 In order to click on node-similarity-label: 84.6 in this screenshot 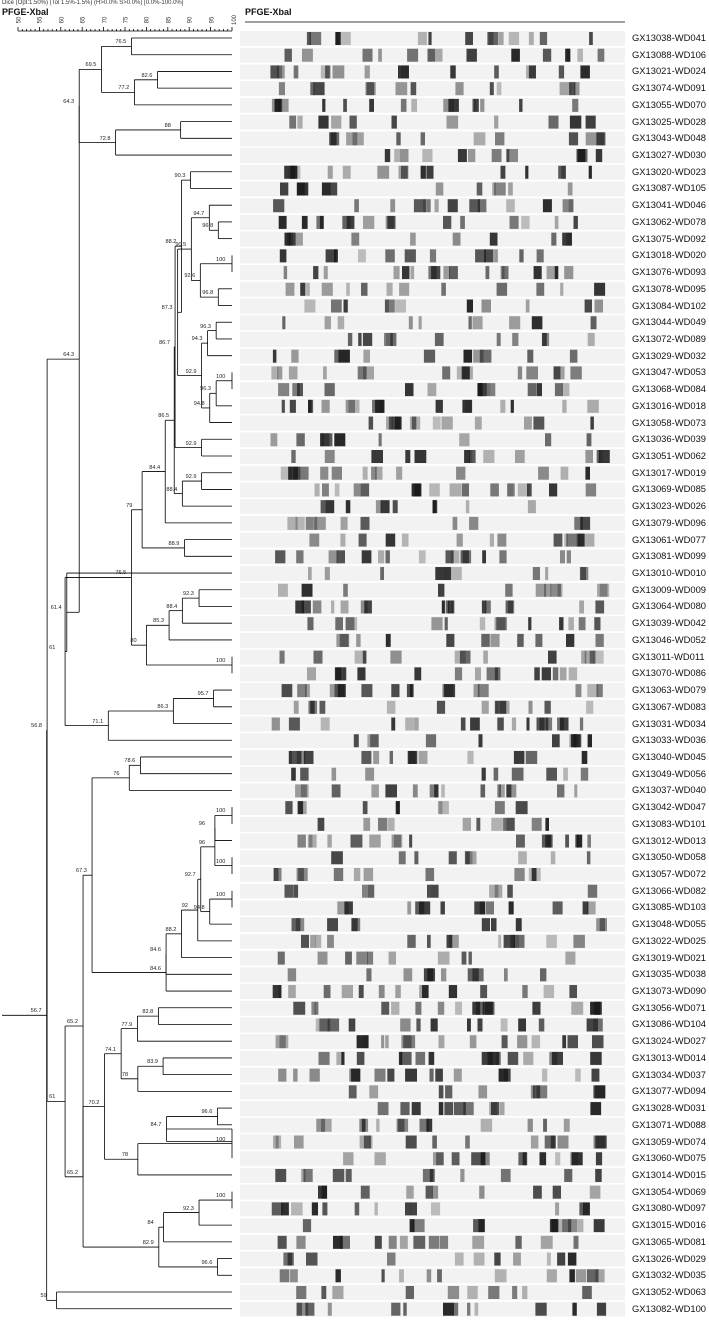, I will do `click(155, 968)`.